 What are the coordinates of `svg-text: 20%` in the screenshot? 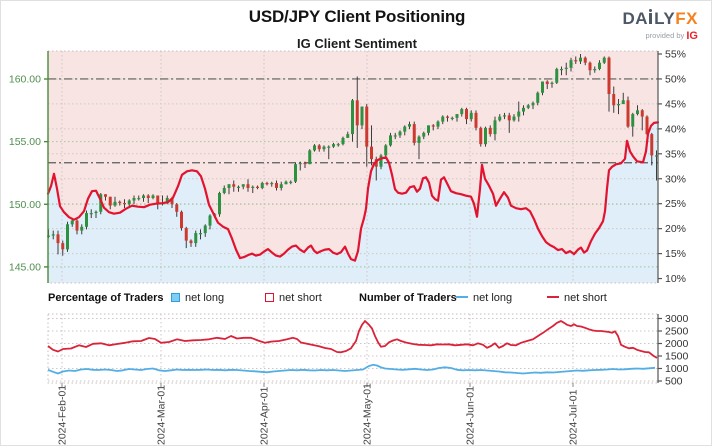 It's located at (675, 229).